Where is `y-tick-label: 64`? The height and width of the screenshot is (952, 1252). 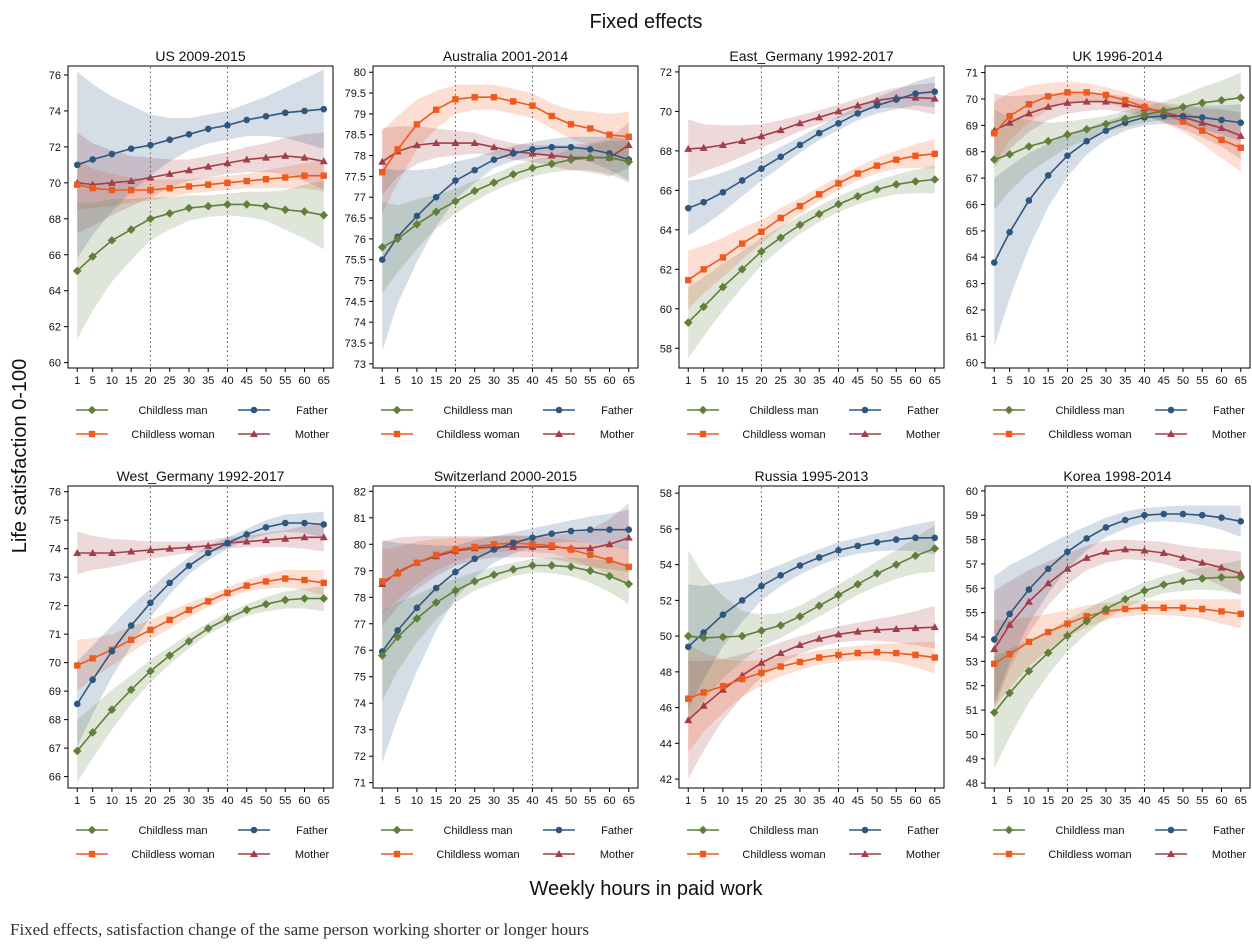
y-tick-label: 64 is located at coordinates (972, 258).